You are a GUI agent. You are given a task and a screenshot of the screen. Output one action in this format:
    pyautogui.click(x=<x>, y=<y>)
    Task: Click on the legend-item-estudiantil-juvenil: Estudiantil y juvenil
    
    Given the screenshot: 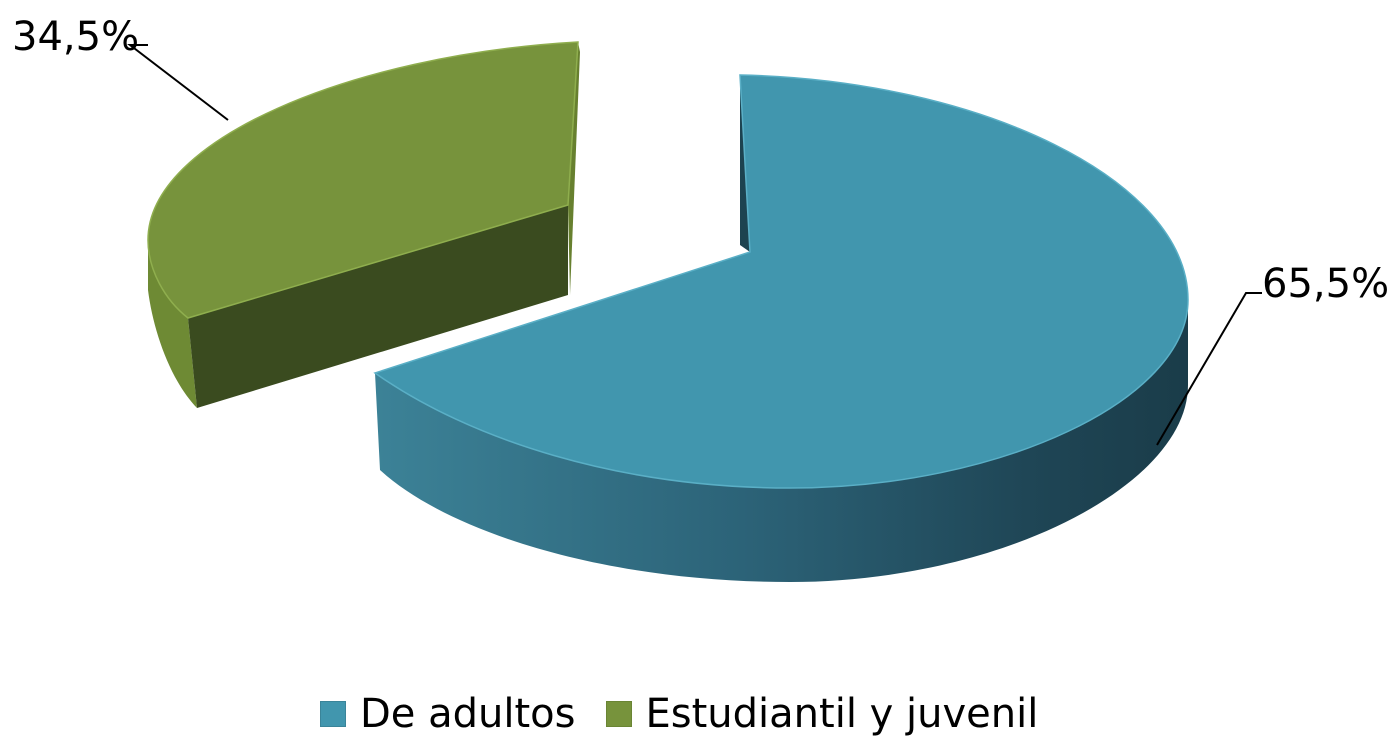 What is the action you would take?
    pyautogui.click(x=822, y=714)
    